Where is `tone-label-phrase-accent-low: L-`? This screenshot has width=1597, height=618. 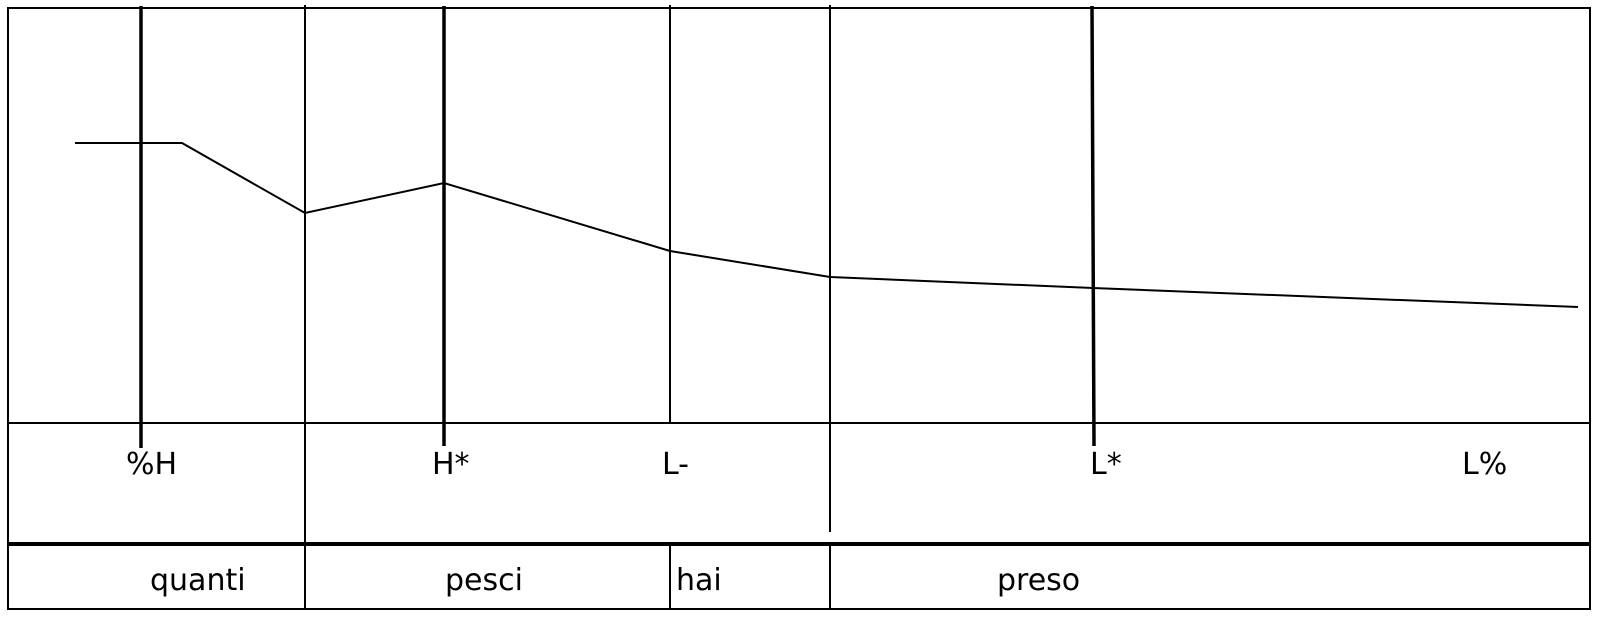
tone-label-phrase-accent-low: L- is located at coordinates (675, 464).